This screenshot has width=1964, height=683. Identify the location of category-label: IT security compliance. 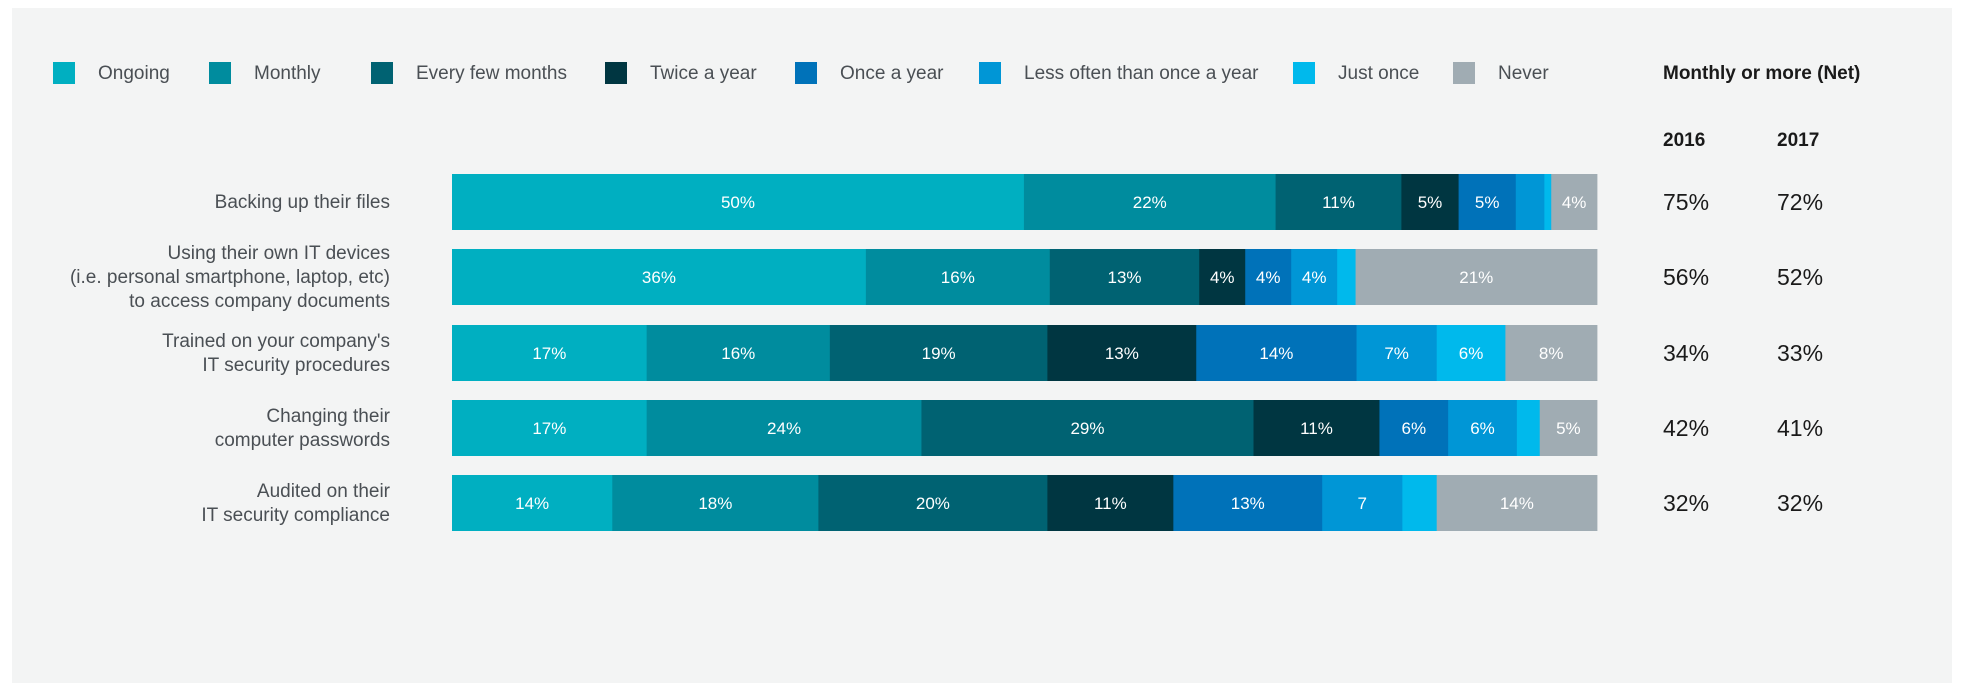
(295, 515).